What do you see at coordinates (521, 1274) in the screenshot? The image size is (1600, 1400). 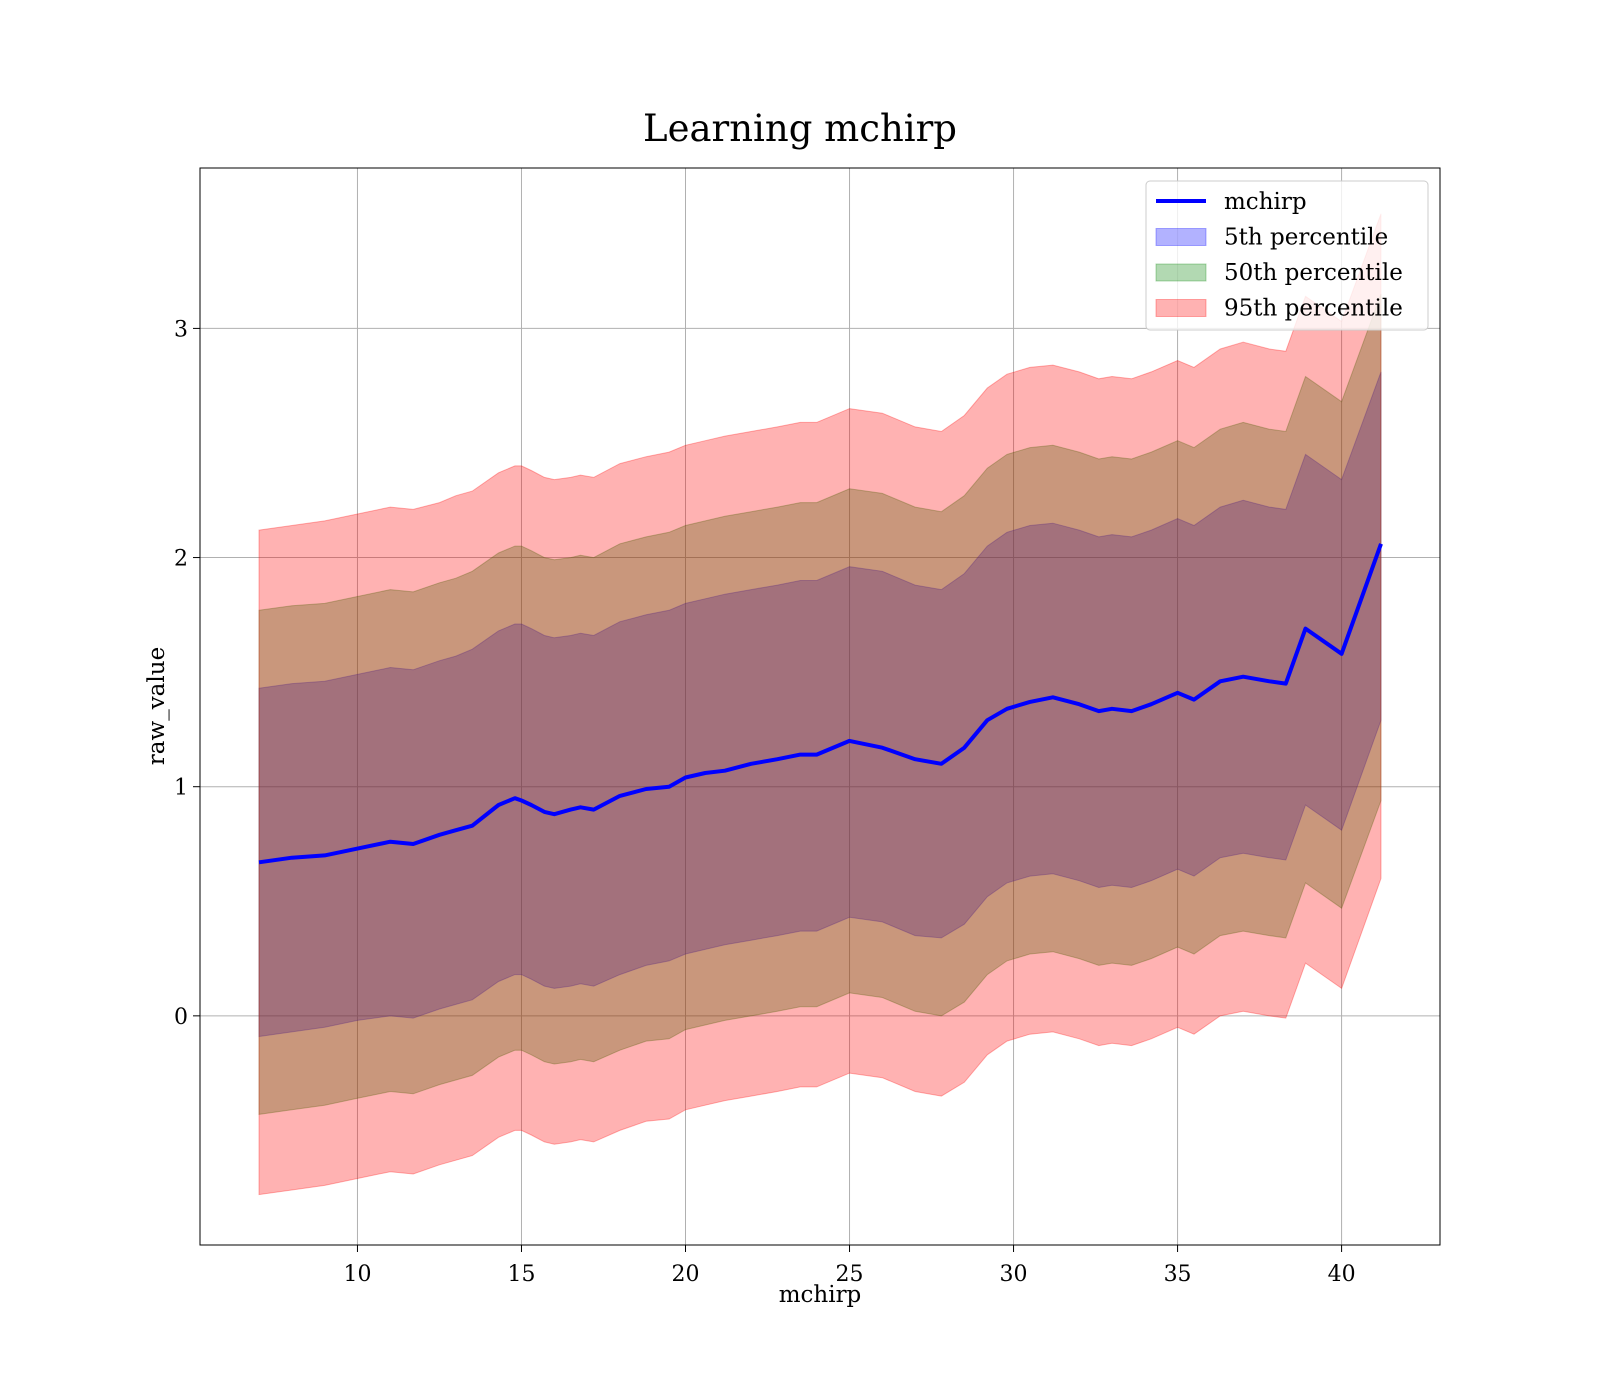 I see `x-tick-label: 15` at bounding box center [521, 1274].